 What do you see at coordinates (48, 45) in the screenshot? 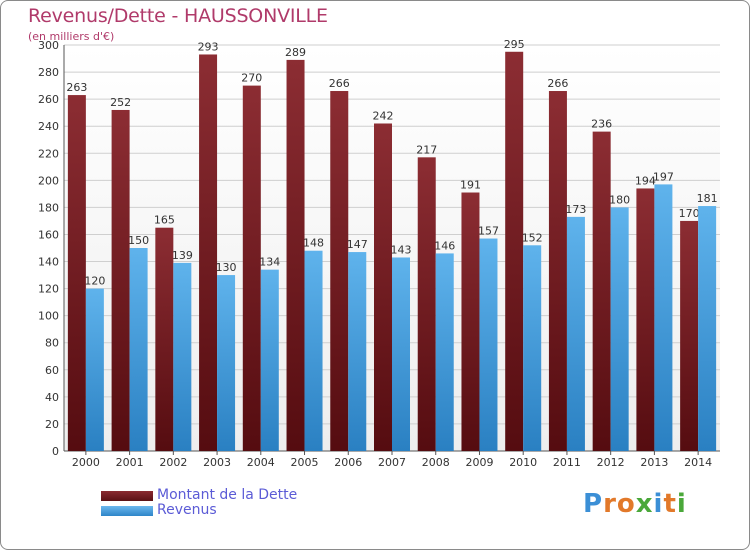
I see `y-tick-label: 300` at bounding box center [48, 45].